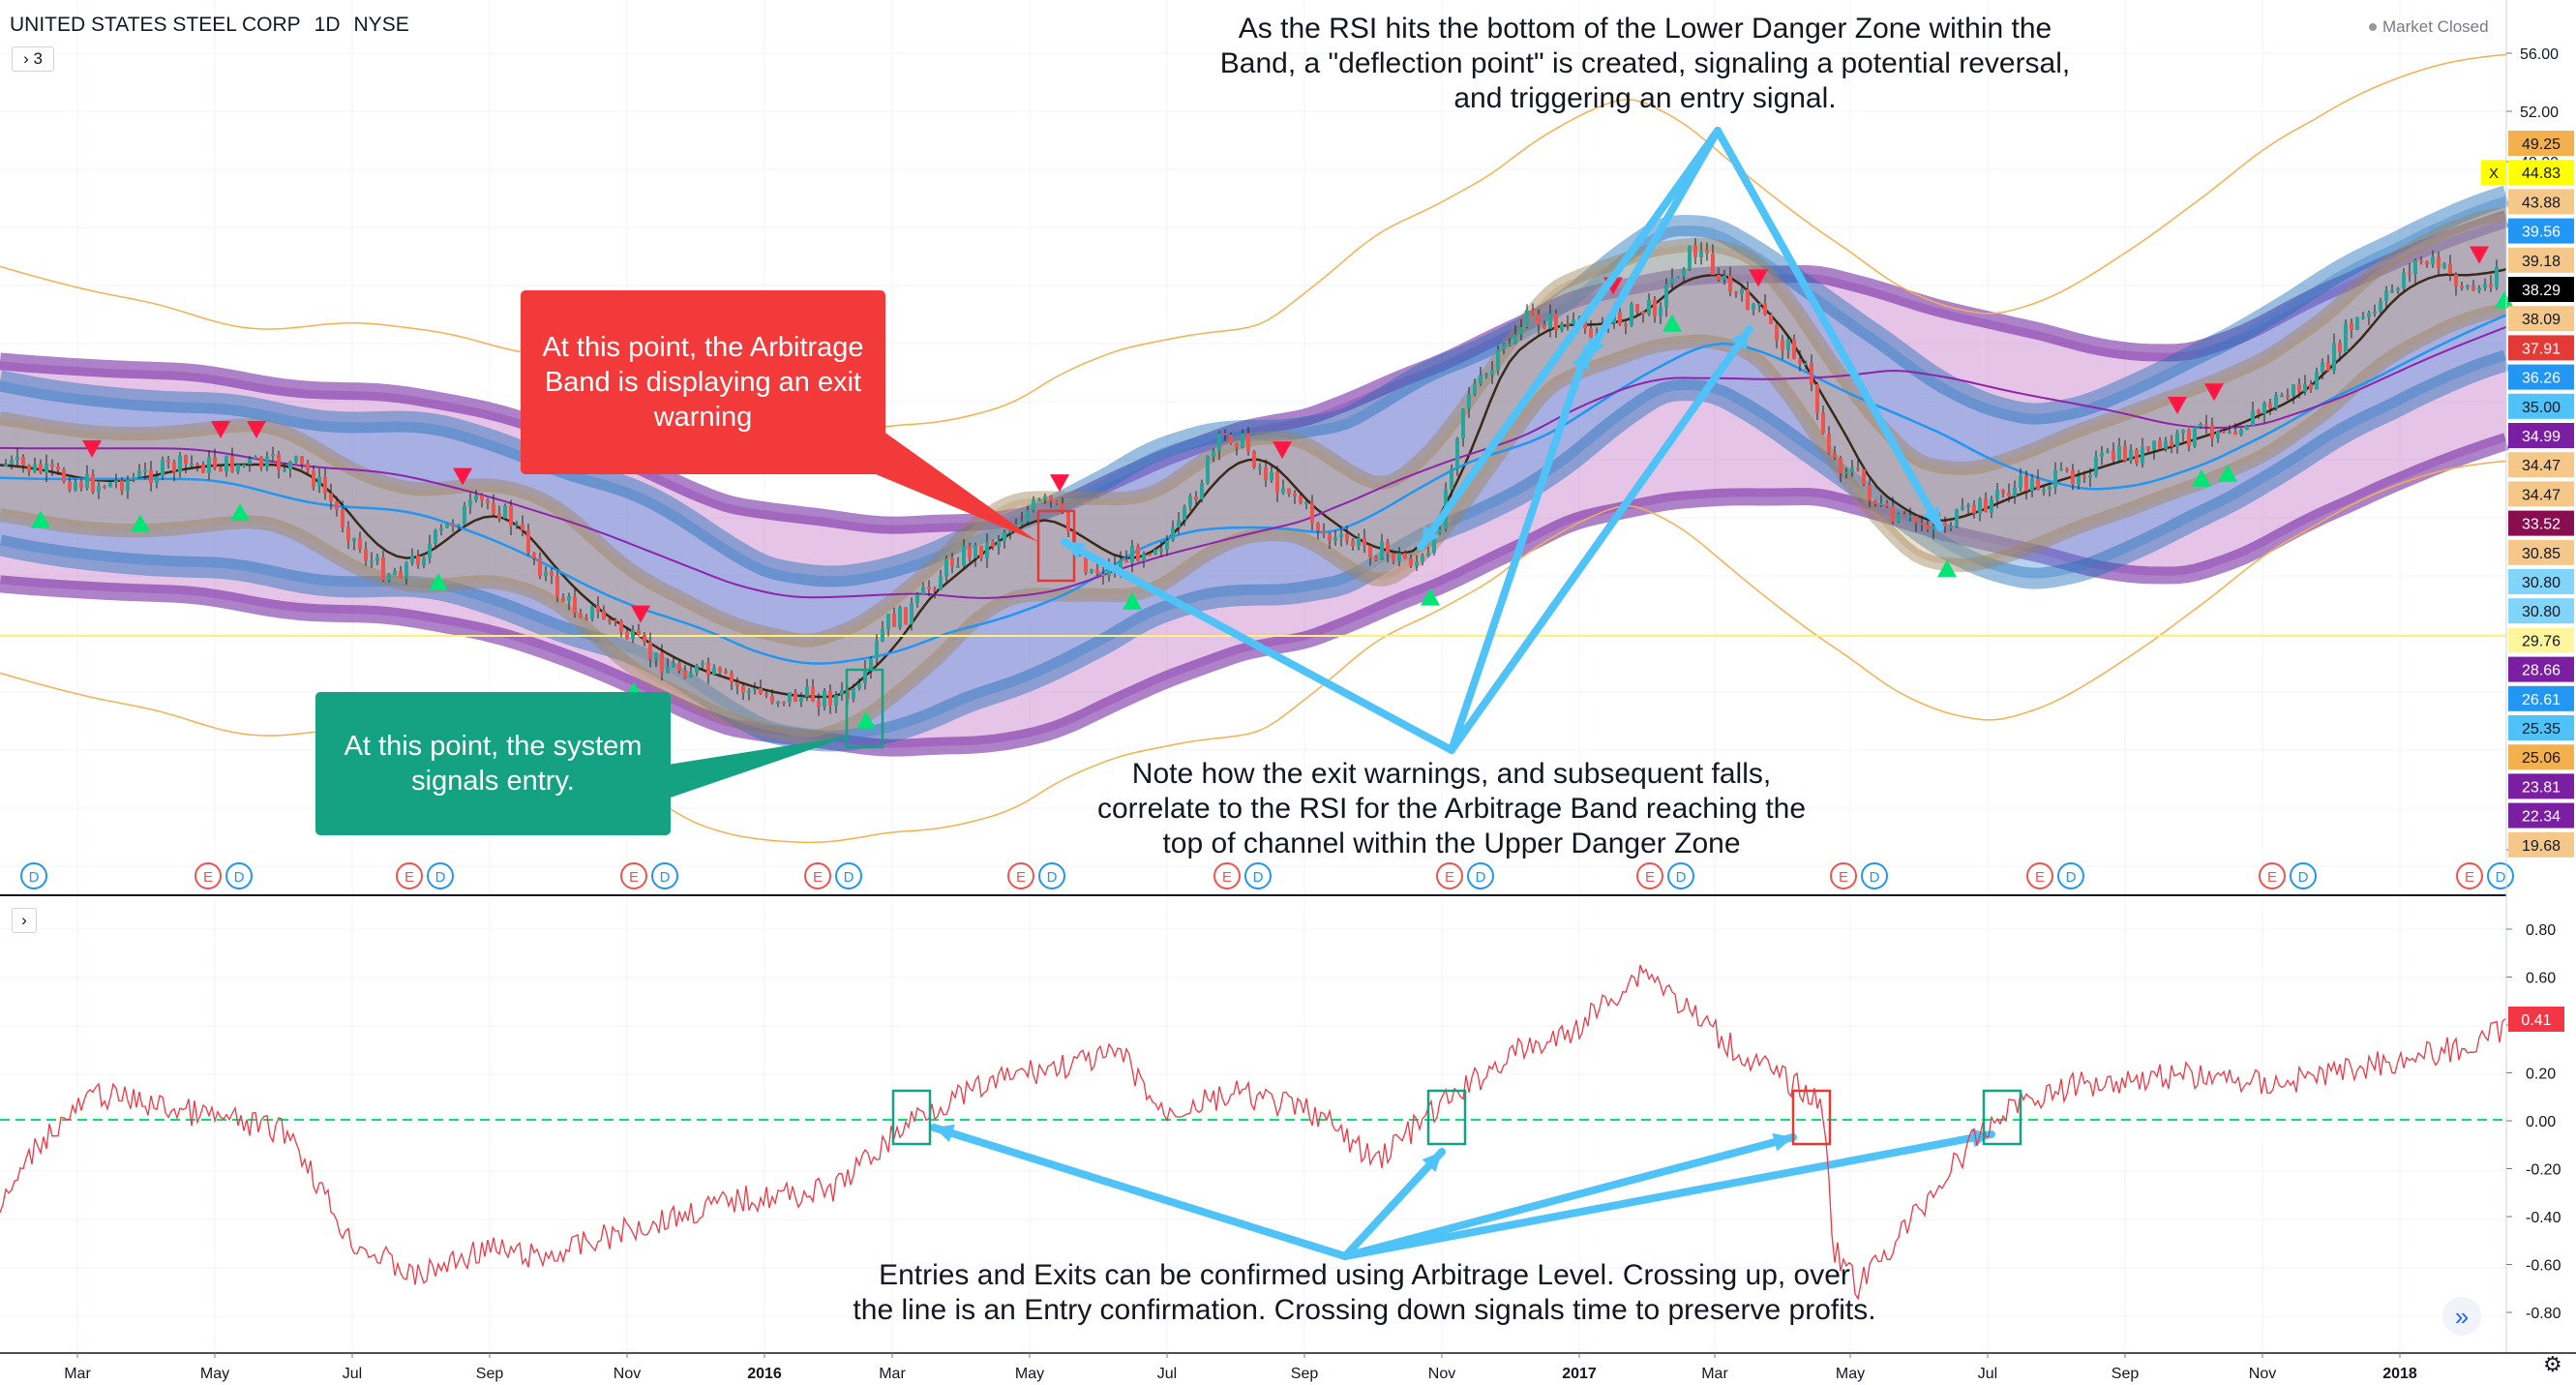  What do you see at coordinates (2543, 1170) in the screenshot?
I see `osc-tick-label: -0.20` at bounding box center [2543, 1170].